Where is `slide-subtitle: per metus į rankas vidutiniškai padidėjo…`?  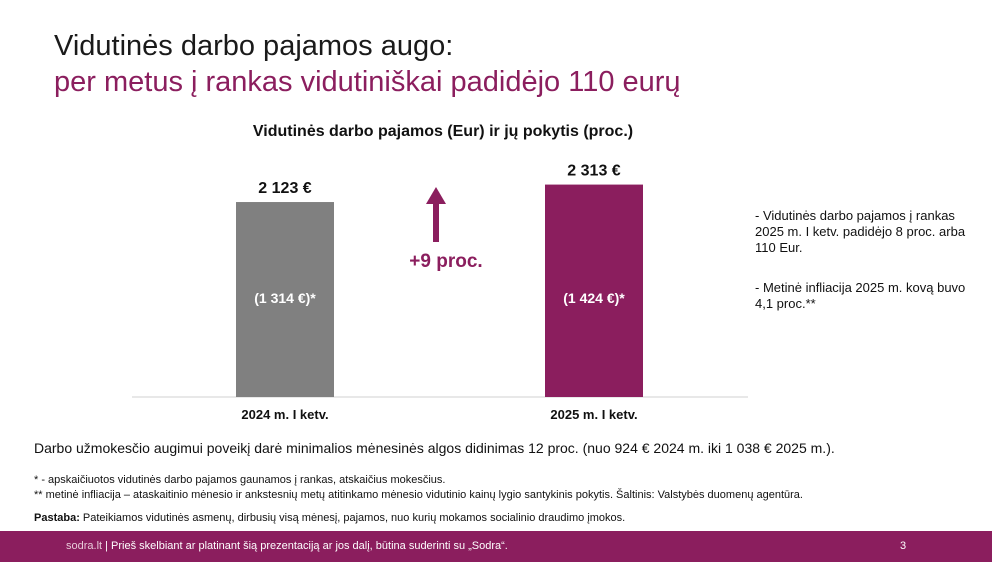
slide-subtitle: per metus į rankas vidutiniškai padidėjo… is located at coordinates (367, 82).